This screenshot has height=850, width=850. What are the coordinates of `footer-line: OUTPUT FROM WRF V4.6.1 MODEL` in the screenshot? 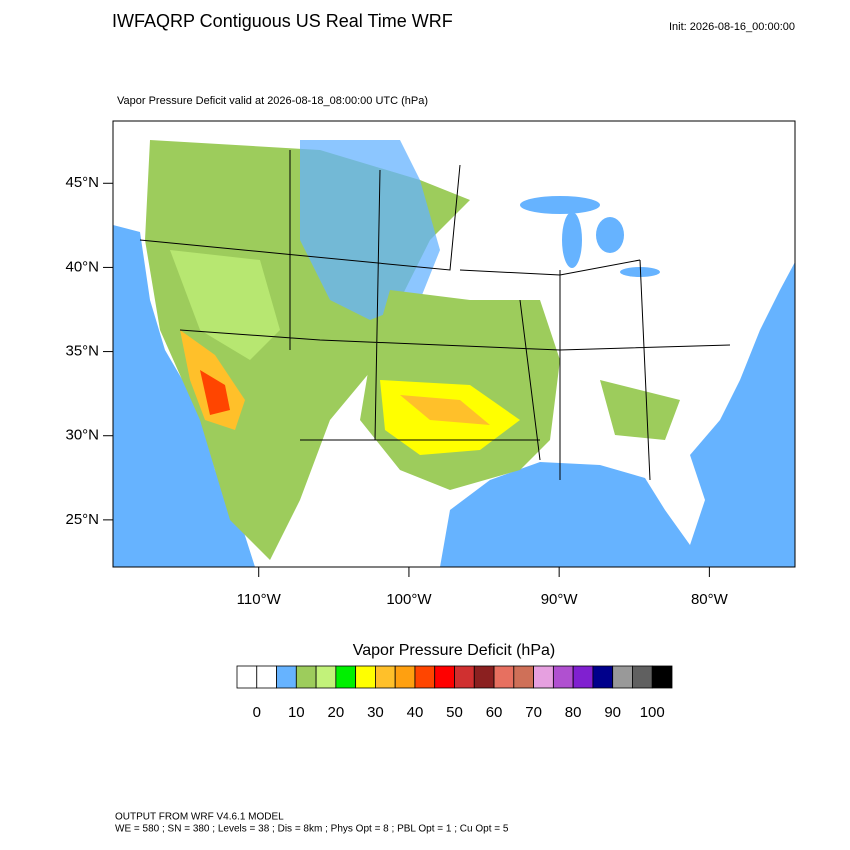 It's located at (199, 817).